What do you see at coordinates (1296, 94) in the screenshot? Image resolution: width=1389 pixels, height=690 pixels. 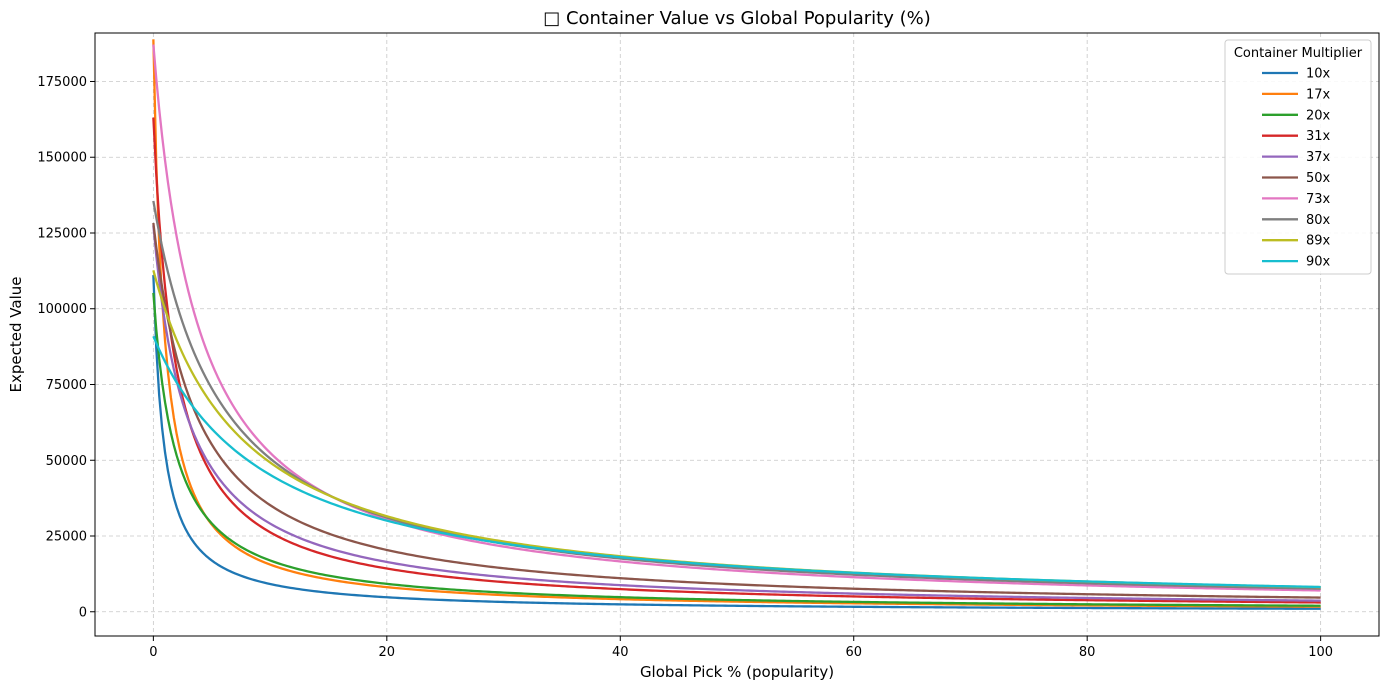 I see `legend-item: 17x` at bounding box center [1296, 94].